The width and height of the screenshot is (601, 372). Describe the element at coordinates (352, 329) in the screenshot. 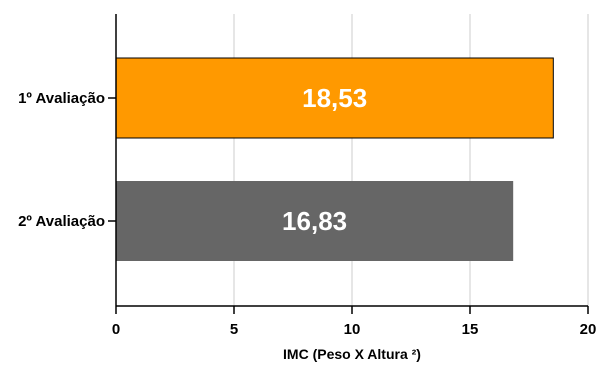

I see `x-tick-label-2: 10` at that location.